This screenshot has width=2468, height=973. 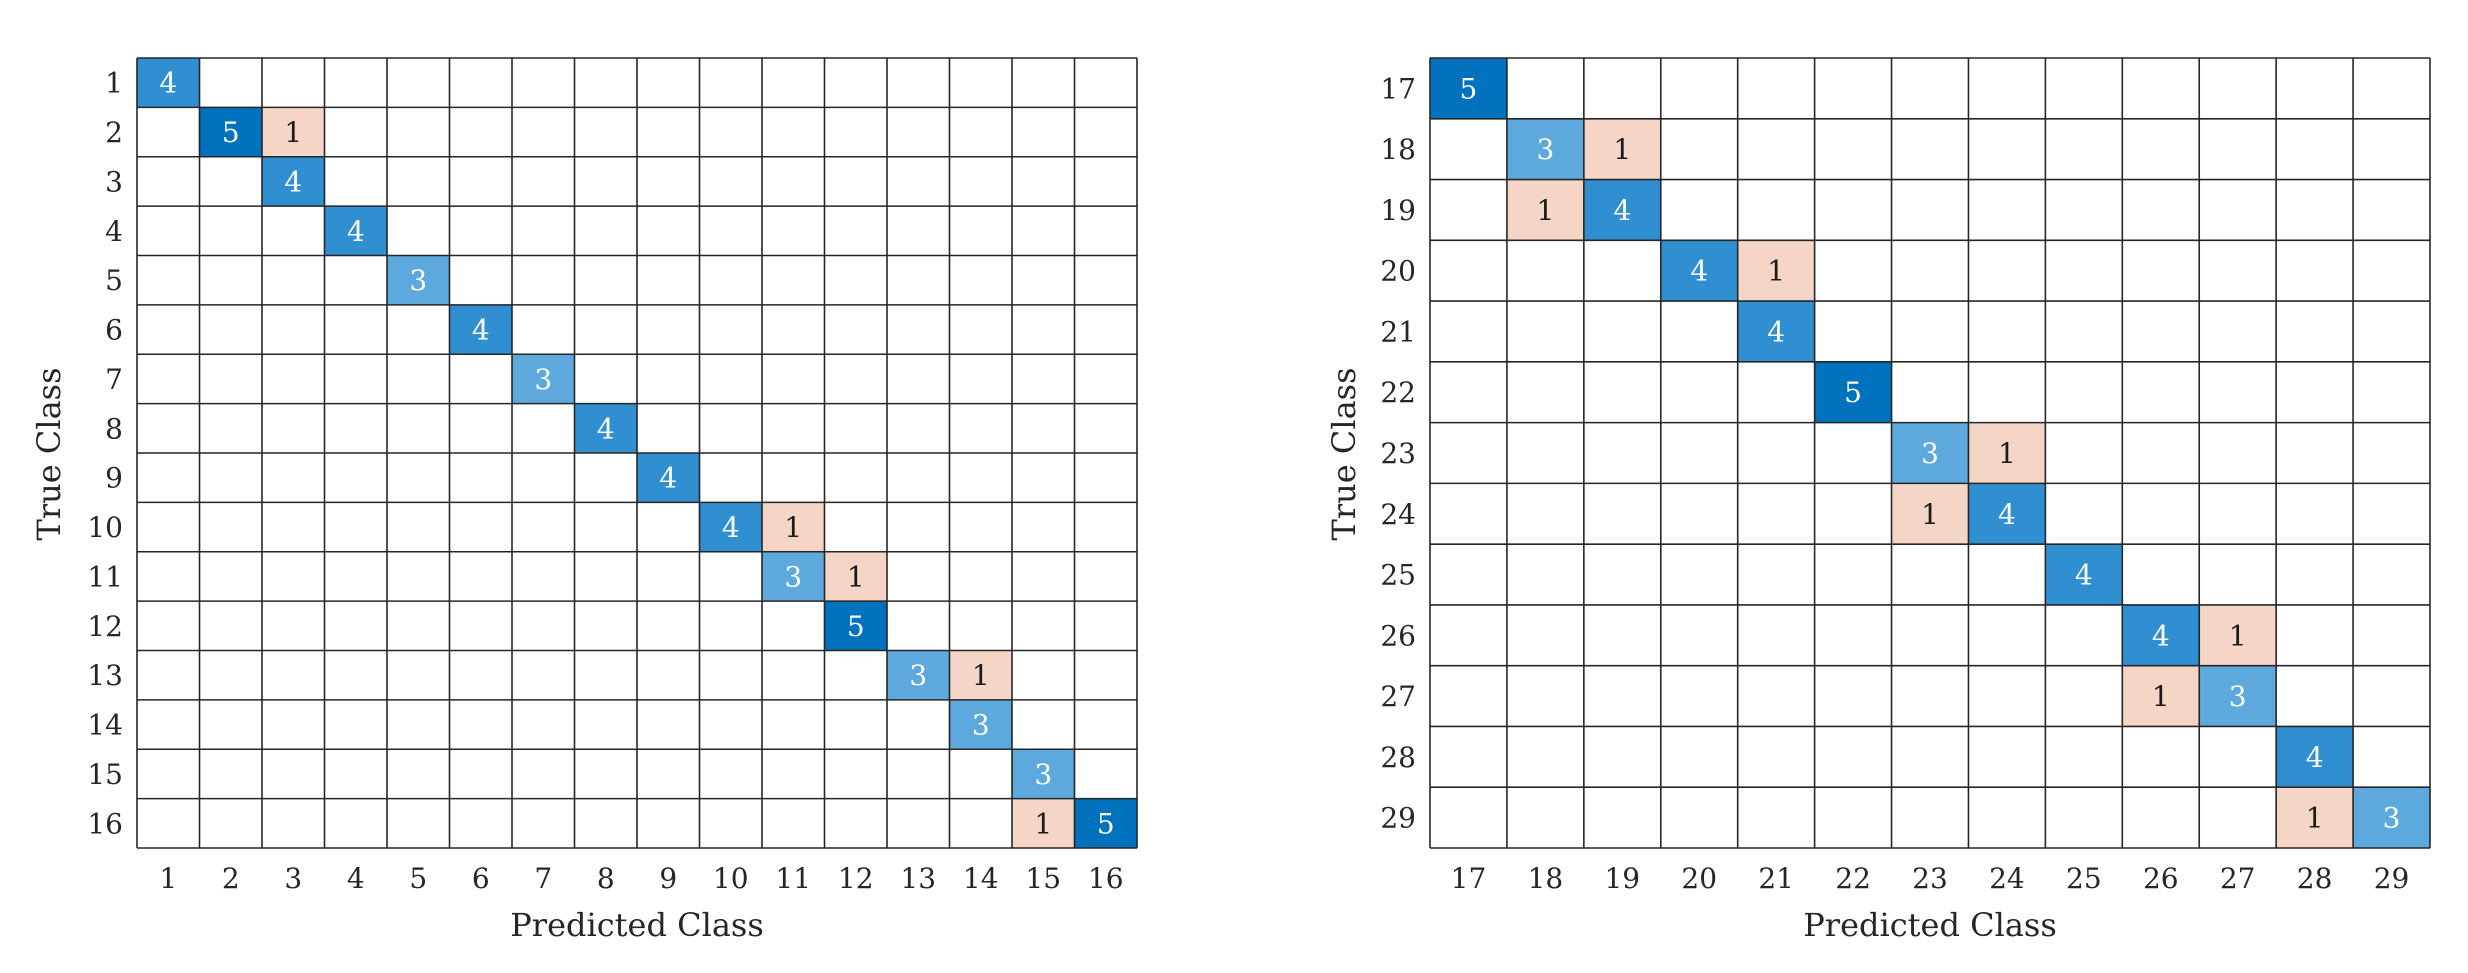 What do you see at coordinates (793, 878) in the screenshot?
I see `x-tick-label-11: 11` at bounding box center [793, 878].